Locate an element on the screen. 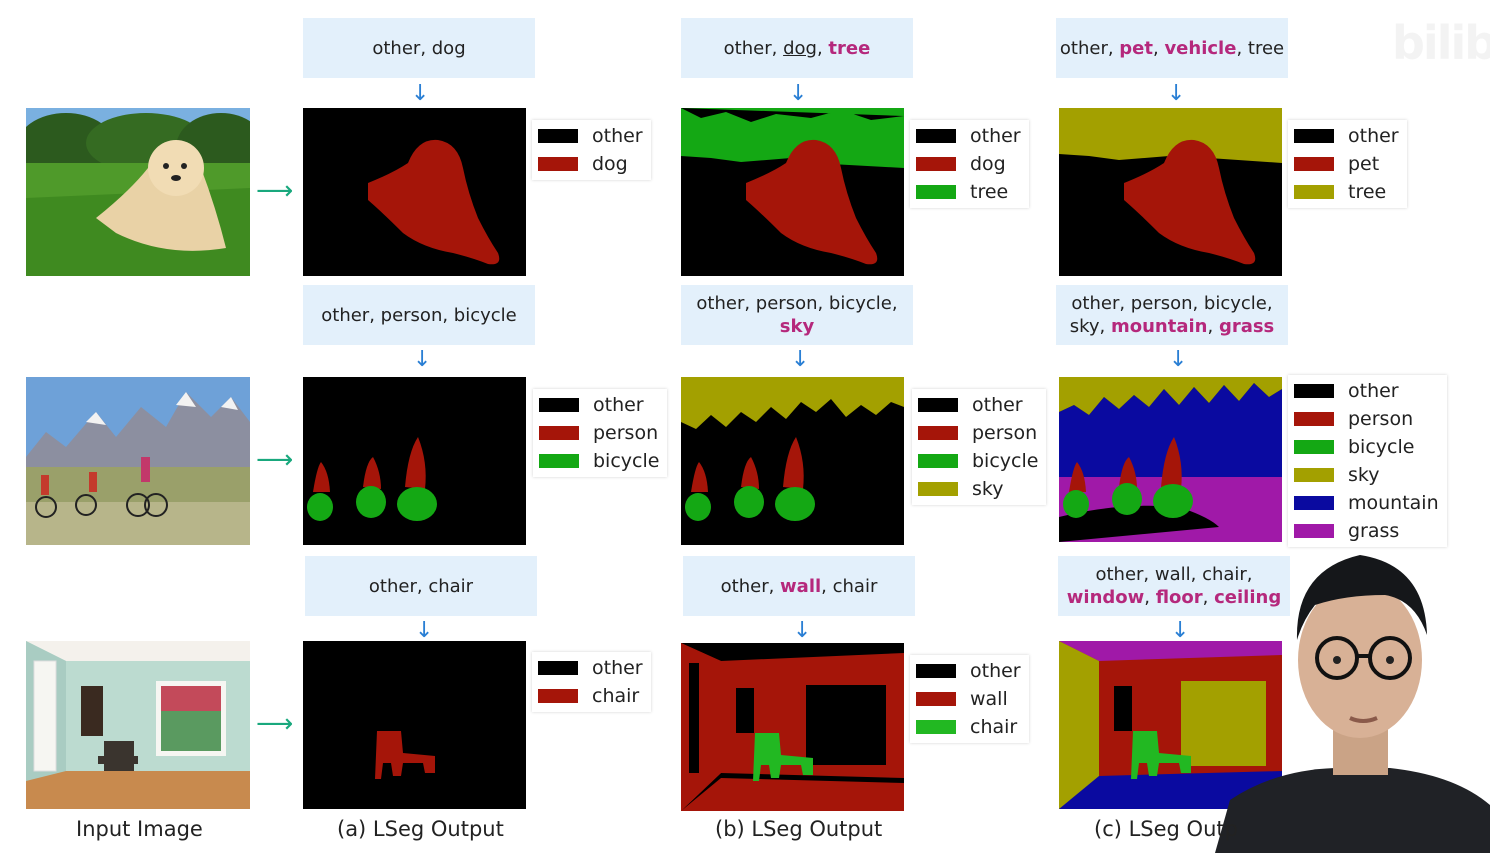  legend-row: chair is located at coordinates (968, 727).